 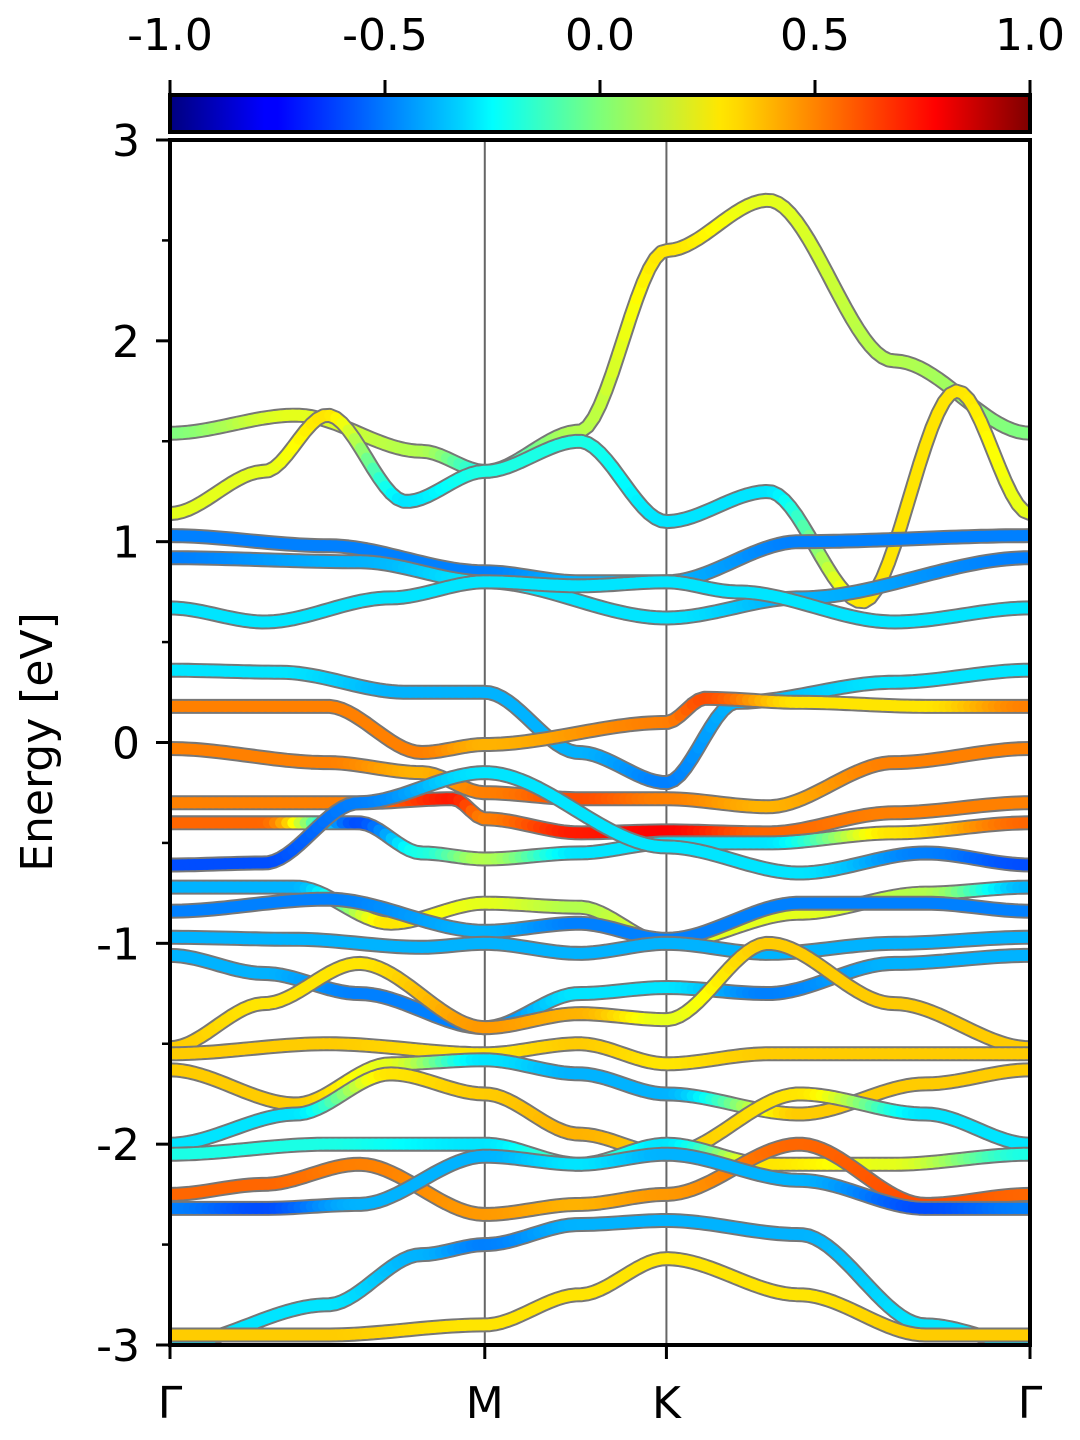 I want to click on y-tick-label: -1, so click(x=118, y=944).